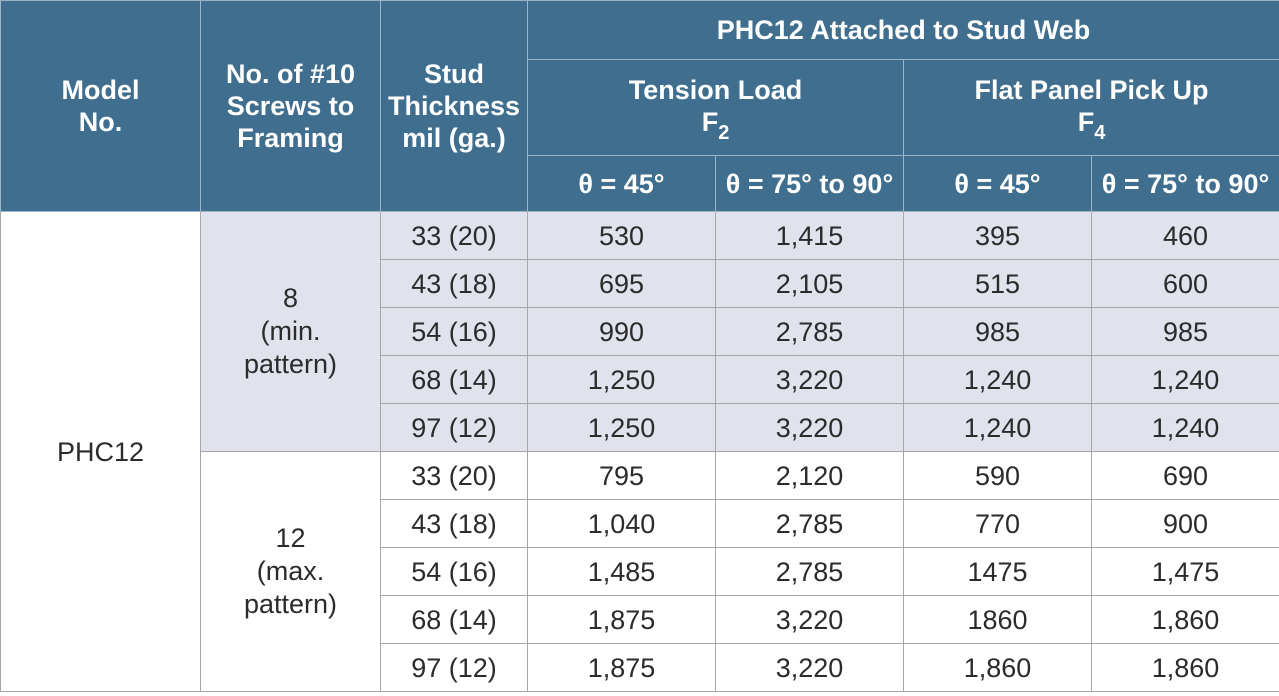  Describe the element at coordinates (997, 619) in the screenshot. I see `value-cell: 1860` at that location.